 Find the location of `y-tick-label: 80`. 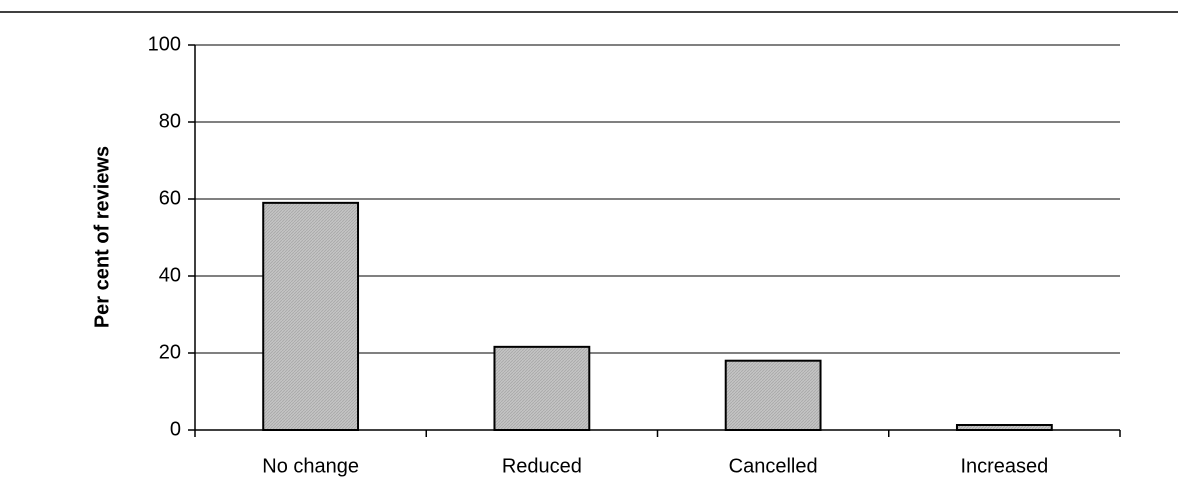

y-tick-label: 80 is located at coordinates (170, 121).